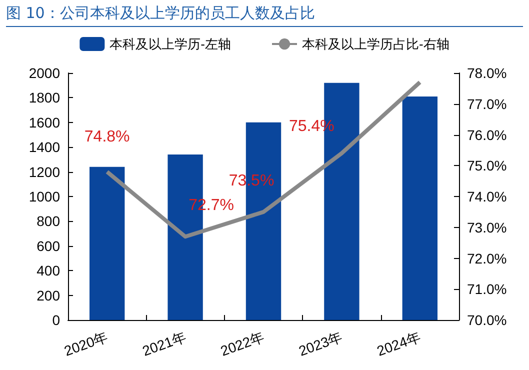 Image resolution: width=529 pixels, height=370 pixels. Describe the element at coordinates (242, 343) in the screenshot. I see `x-tick-label: 2022年` at that location.